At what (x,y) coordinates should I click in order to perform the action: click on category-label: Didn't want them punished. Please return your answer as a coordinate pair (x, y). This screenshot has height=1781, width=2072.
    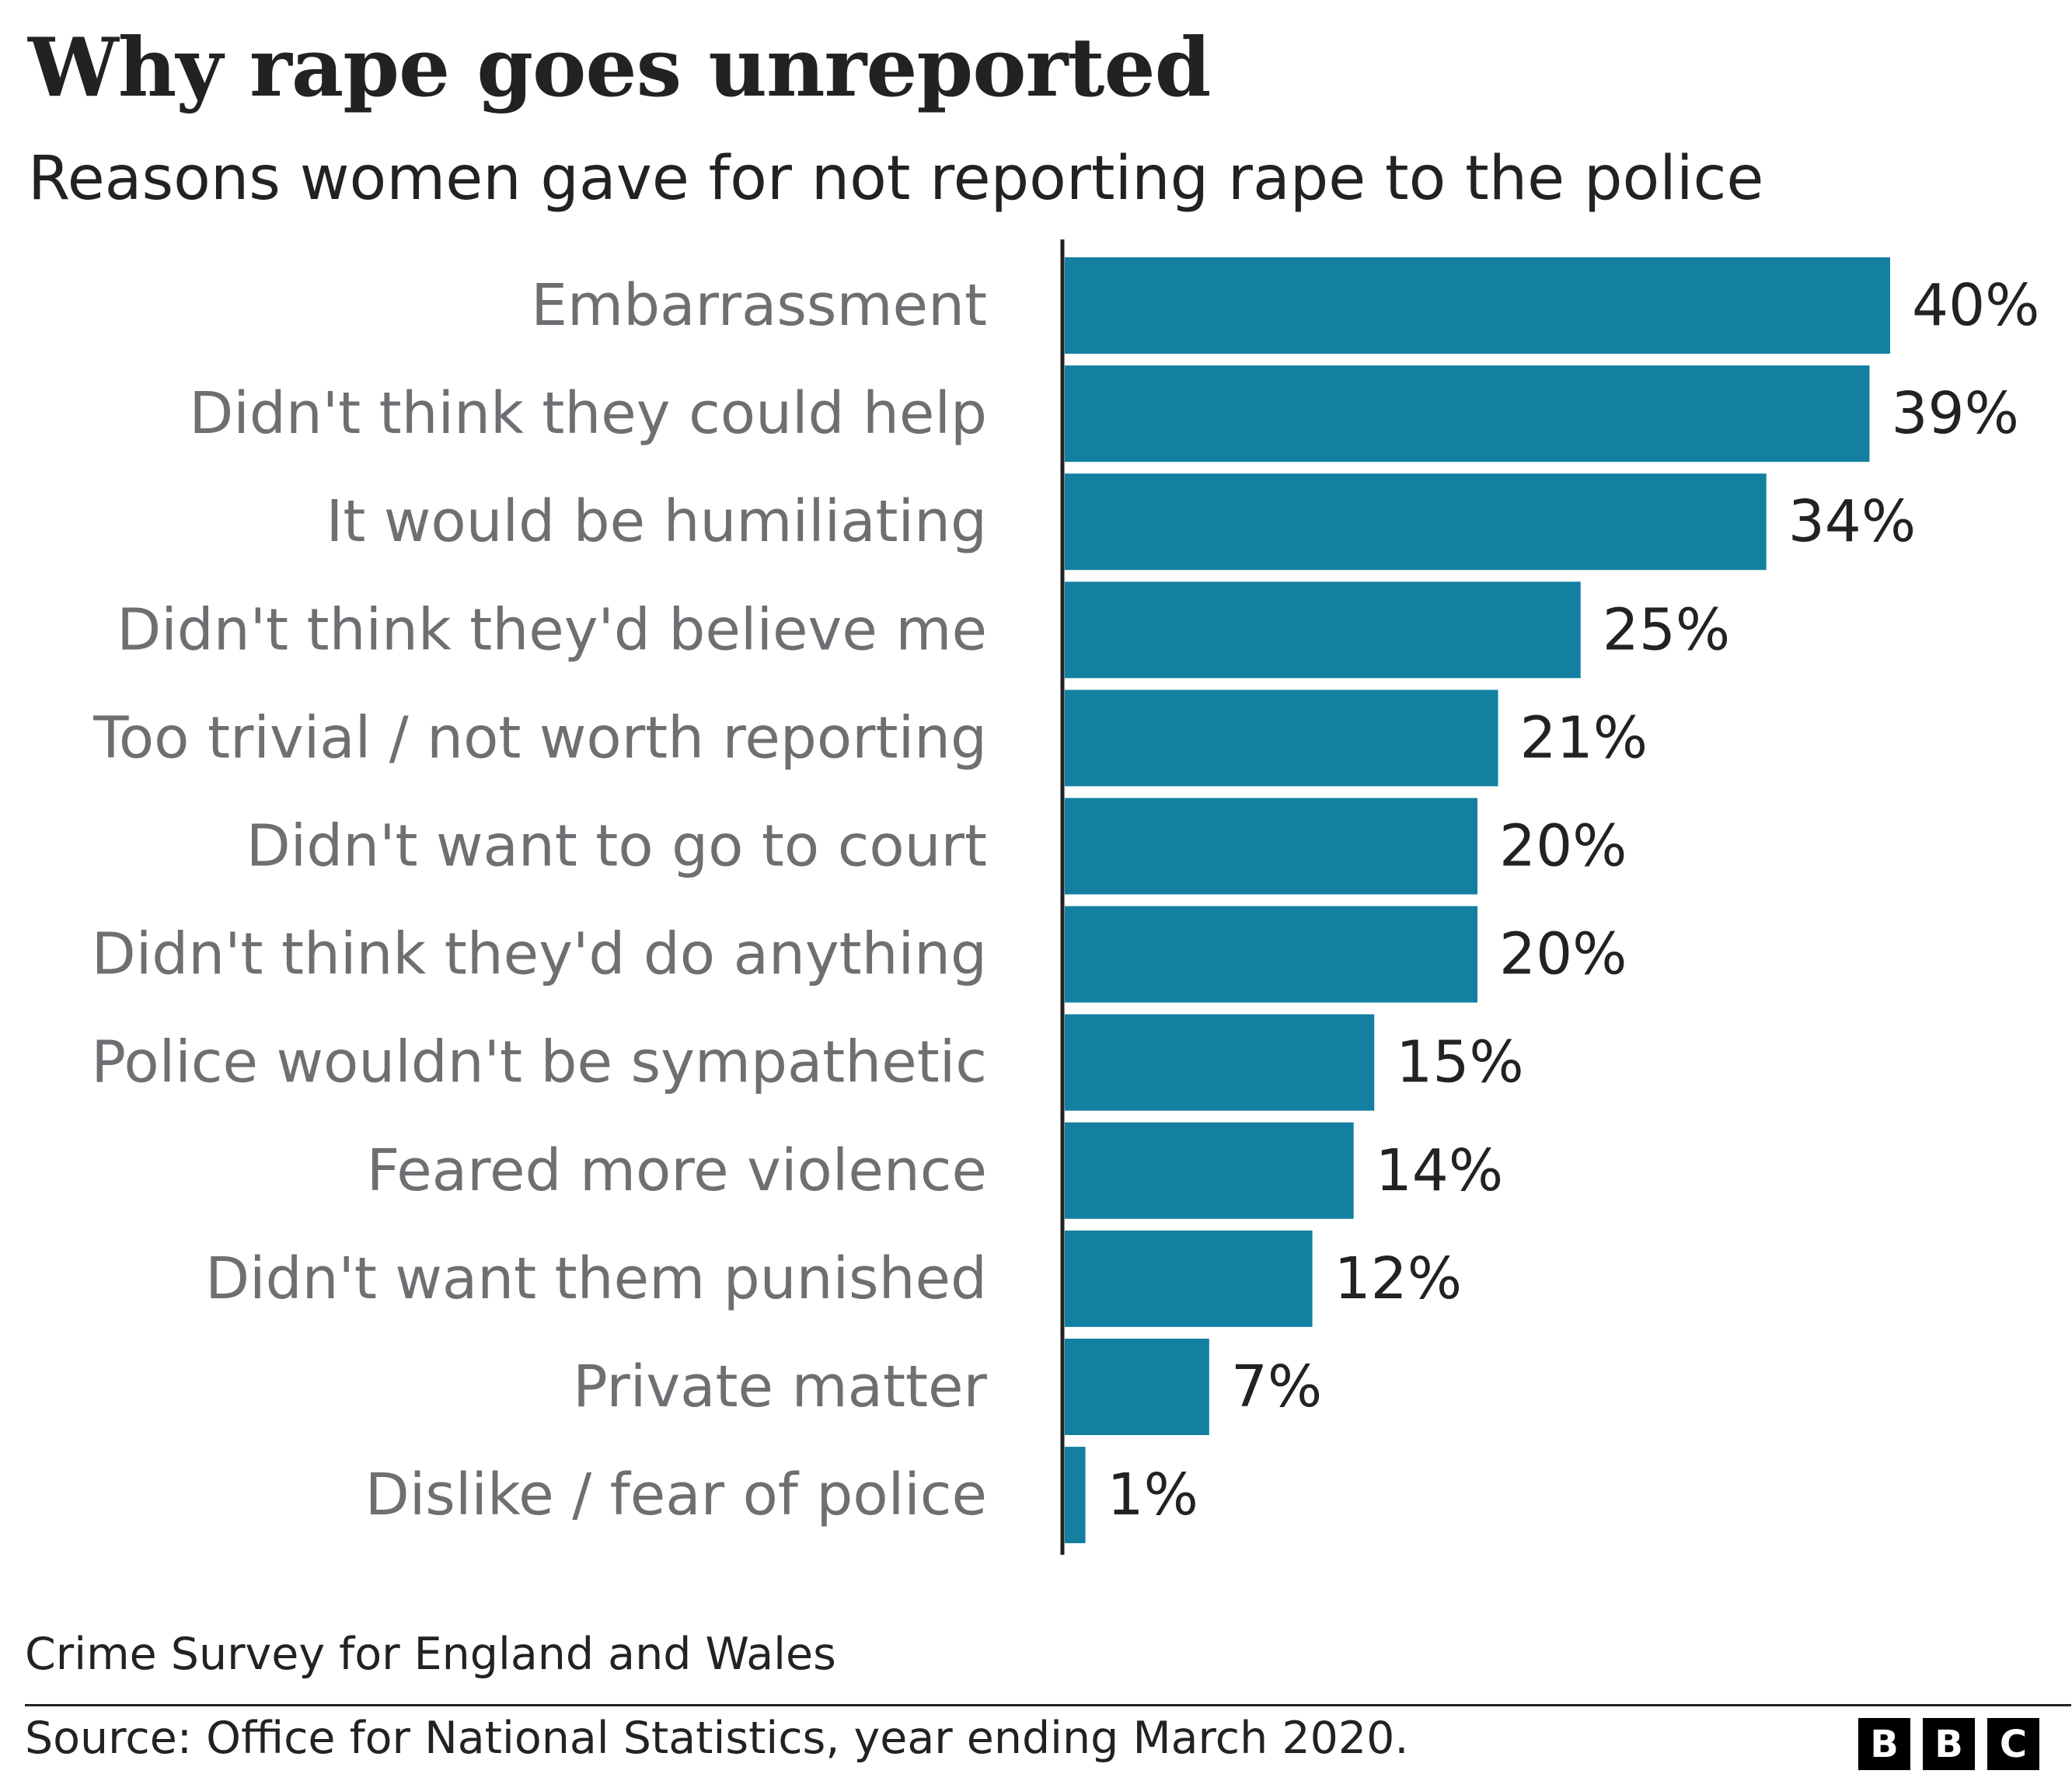
    Looking at the image, I should click on (596, 1278).